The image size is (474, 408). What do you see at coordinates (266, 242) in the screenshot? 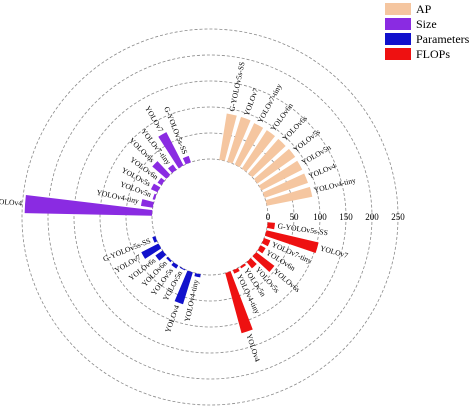
I see `bar-flops-yolov7-tiny` at bounding box center [266, 242].